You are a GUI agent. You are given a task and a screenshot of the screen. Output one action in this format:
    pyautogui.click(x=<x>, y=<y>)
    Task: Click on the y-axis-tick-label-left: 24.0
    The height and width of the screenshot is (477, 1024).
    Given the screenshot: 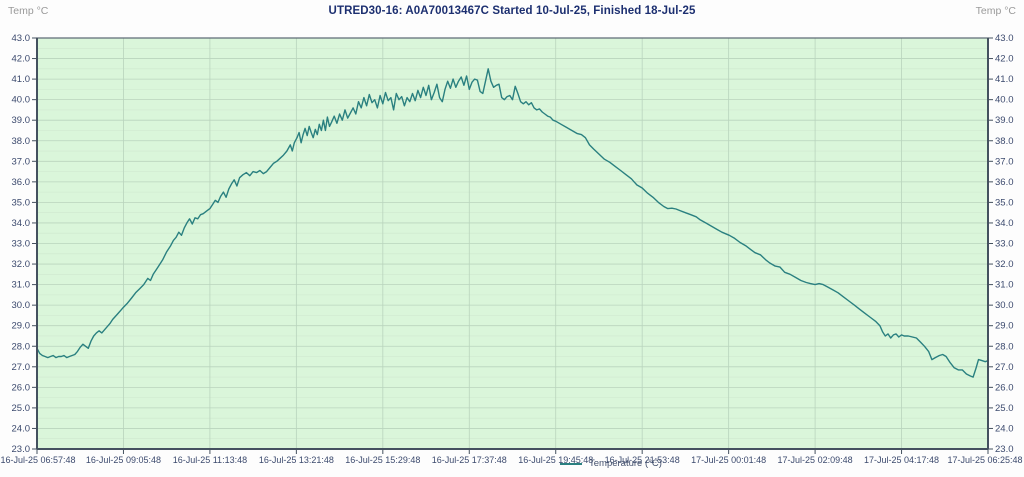 What is the action you would take?
    pyautogui.click(x=21, y=428)
    